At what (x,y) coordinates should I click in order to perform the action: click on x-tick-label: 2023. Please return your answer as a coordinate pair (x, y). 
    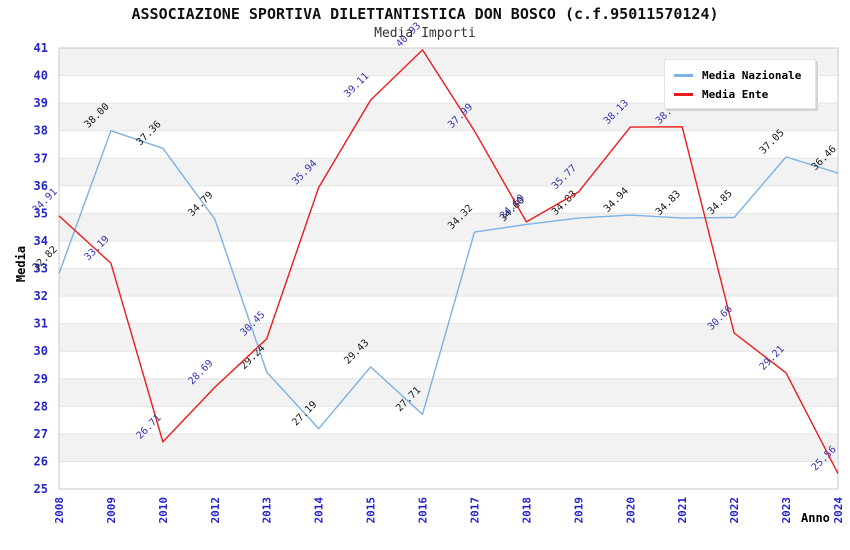
    Looking at the image, I should click on (786, 510).